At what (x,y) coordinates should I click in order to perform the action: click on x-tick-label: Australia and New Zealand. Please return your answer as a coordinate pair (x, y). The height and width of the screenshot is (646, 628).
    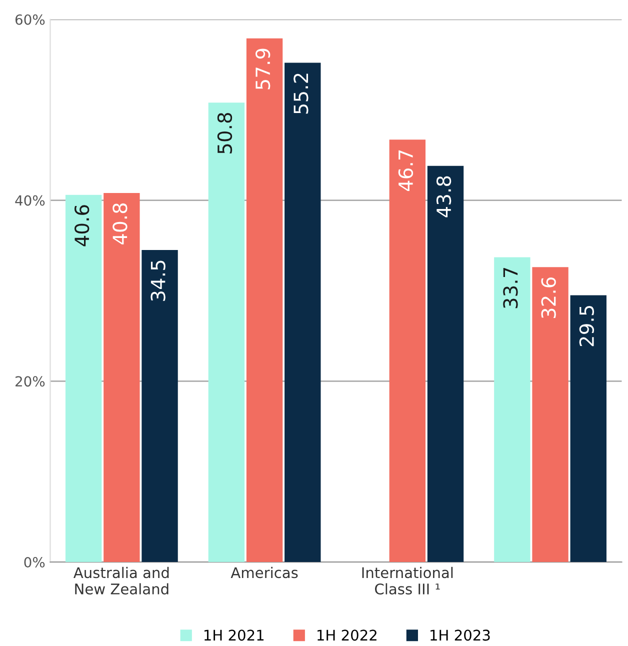
    Looking at the image, I should click on (121, 580).